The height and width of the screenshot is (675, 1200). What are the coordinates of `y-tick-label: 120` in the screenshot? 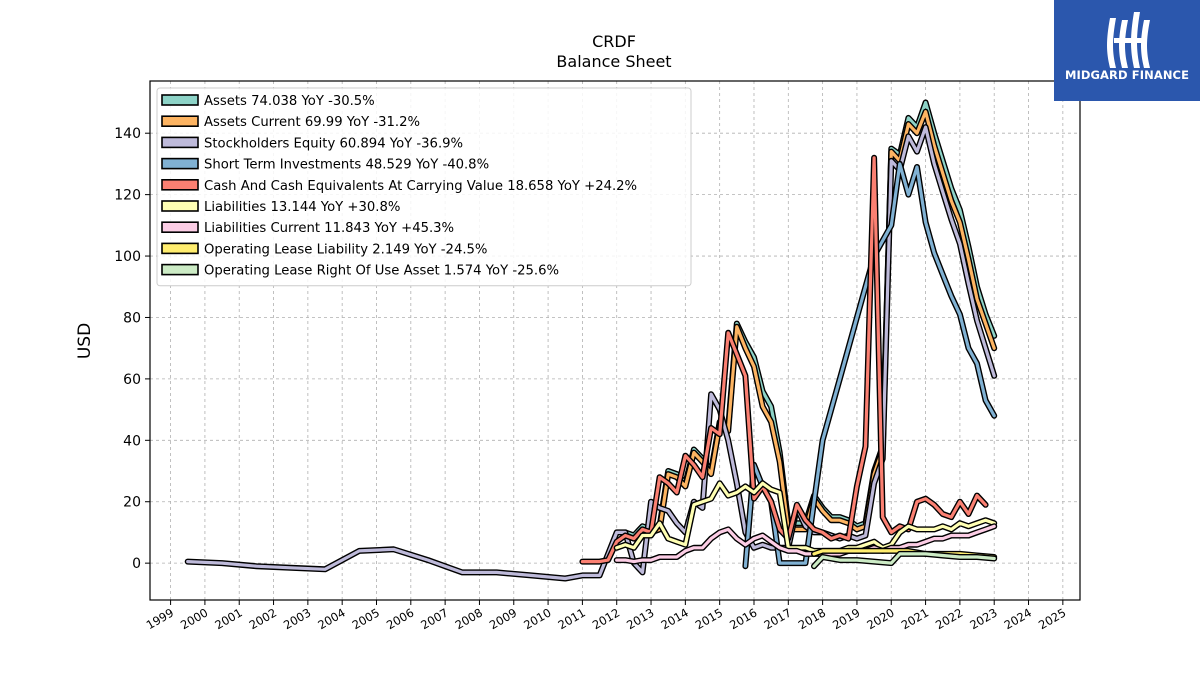 It's located at (127, 196).